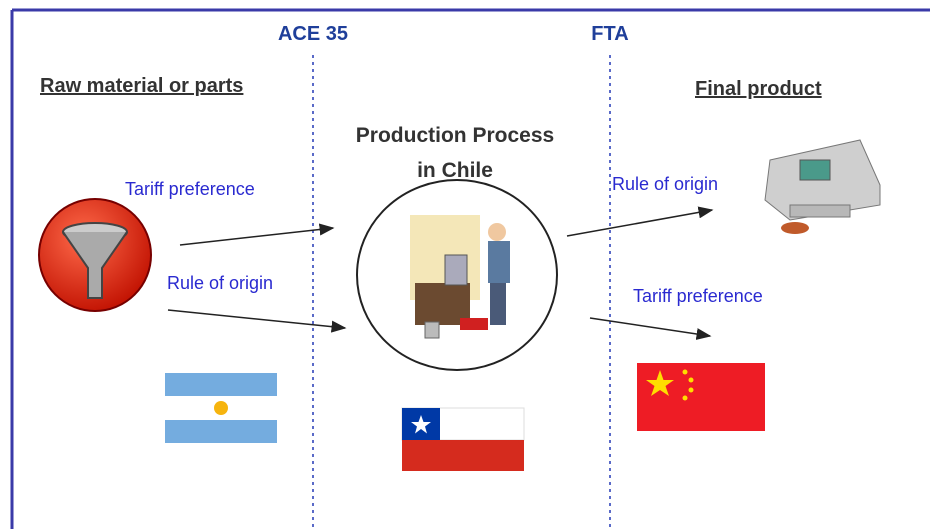 The image size is (930, 529). What do you see at coordinates (463, 439) in the screenshot?
I see `chile-flag` at bounding box center [463, 439].